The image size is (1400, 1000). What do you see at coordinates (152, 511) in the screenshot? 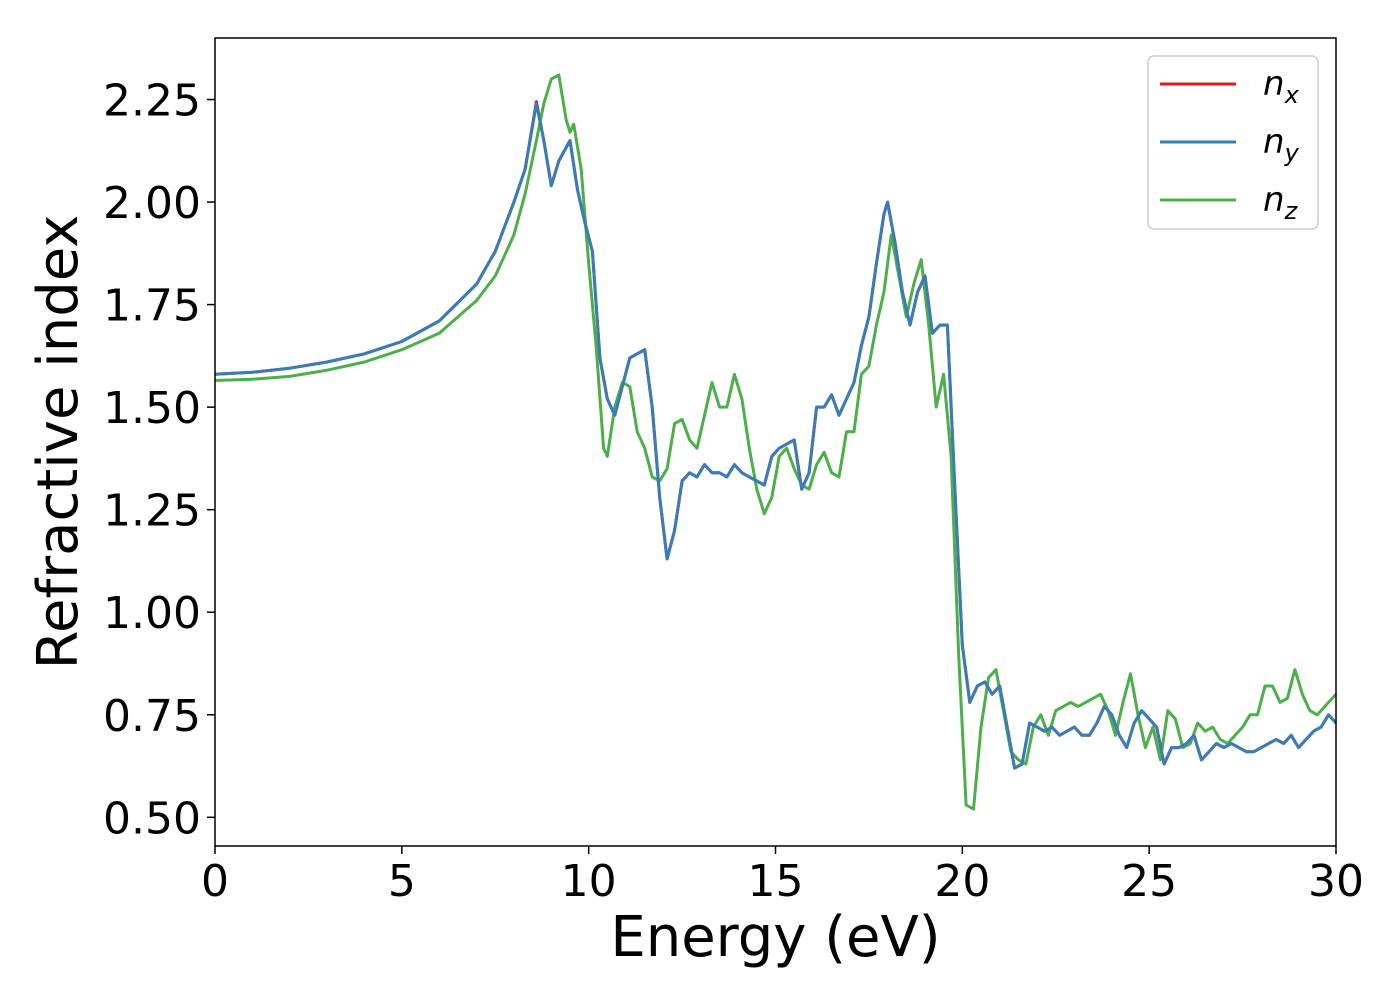
I see `y-tick-label: 1.25` at bounding box center [152, 511].